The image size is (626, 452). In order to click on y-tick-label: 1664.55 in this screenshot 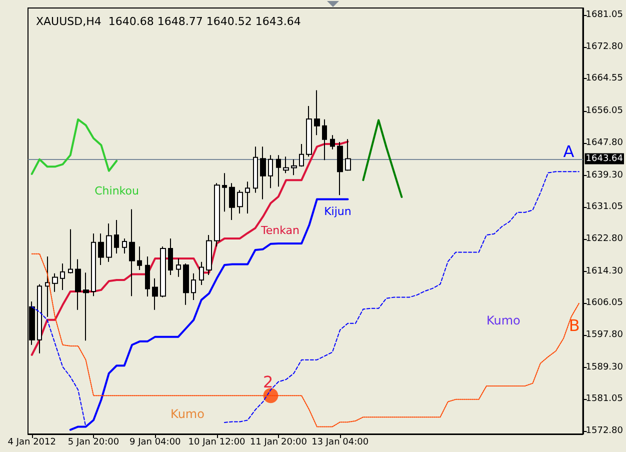, I will do `click(604, 78)`.